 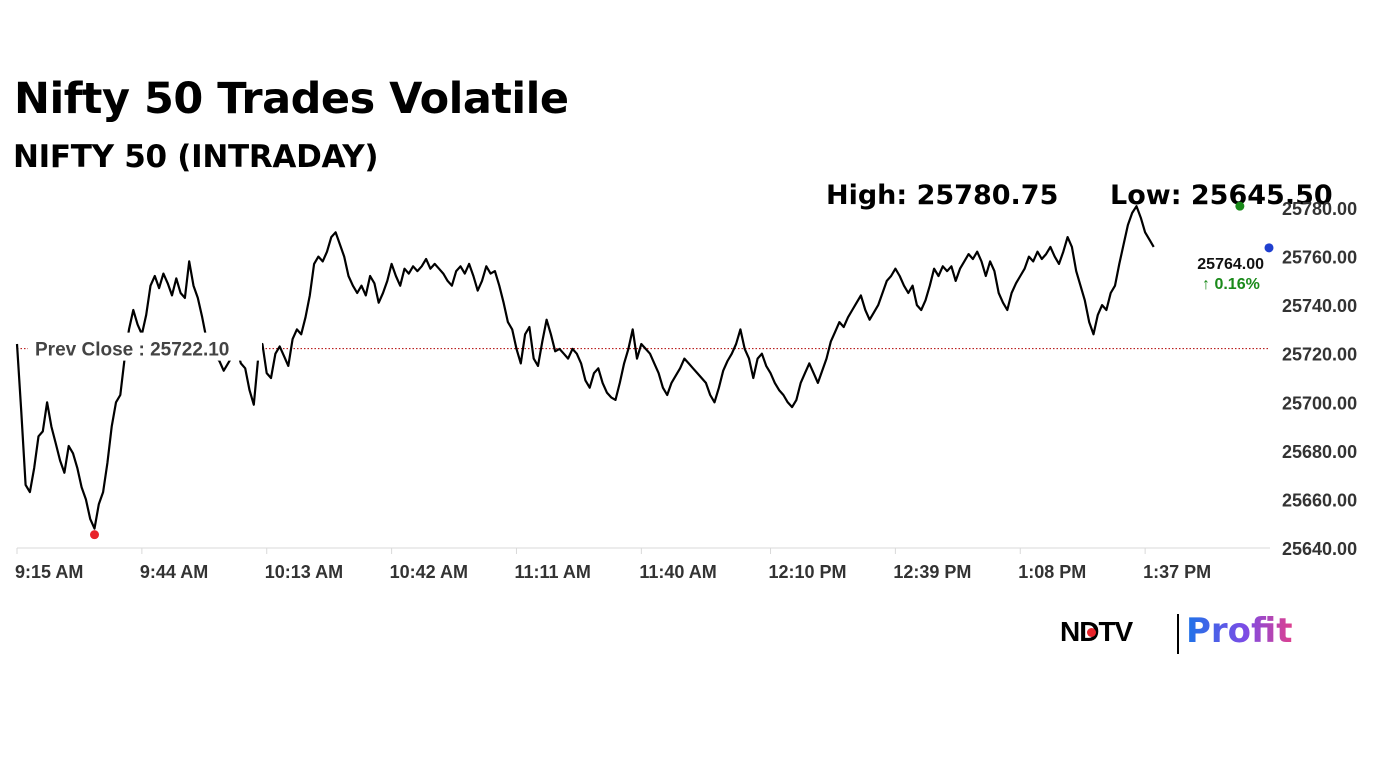 I want to click on day-low-label: Low: 25645.50, so click(x=1221, y=195).